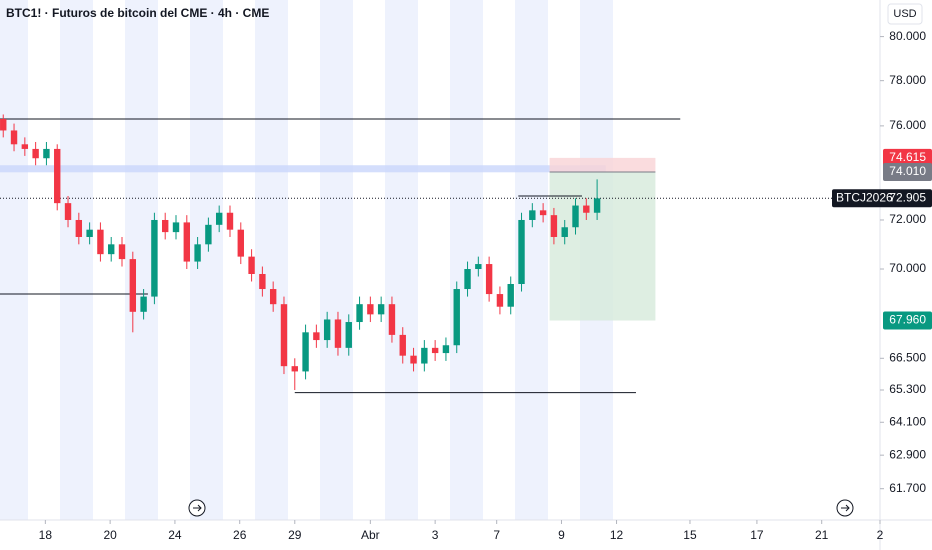 The height and width of the screenshot is (550, 932). What do you see at coordinates (175, 535) in the screenshot?
I see `x-tick-label: 24` at bounding box center [175, 535].